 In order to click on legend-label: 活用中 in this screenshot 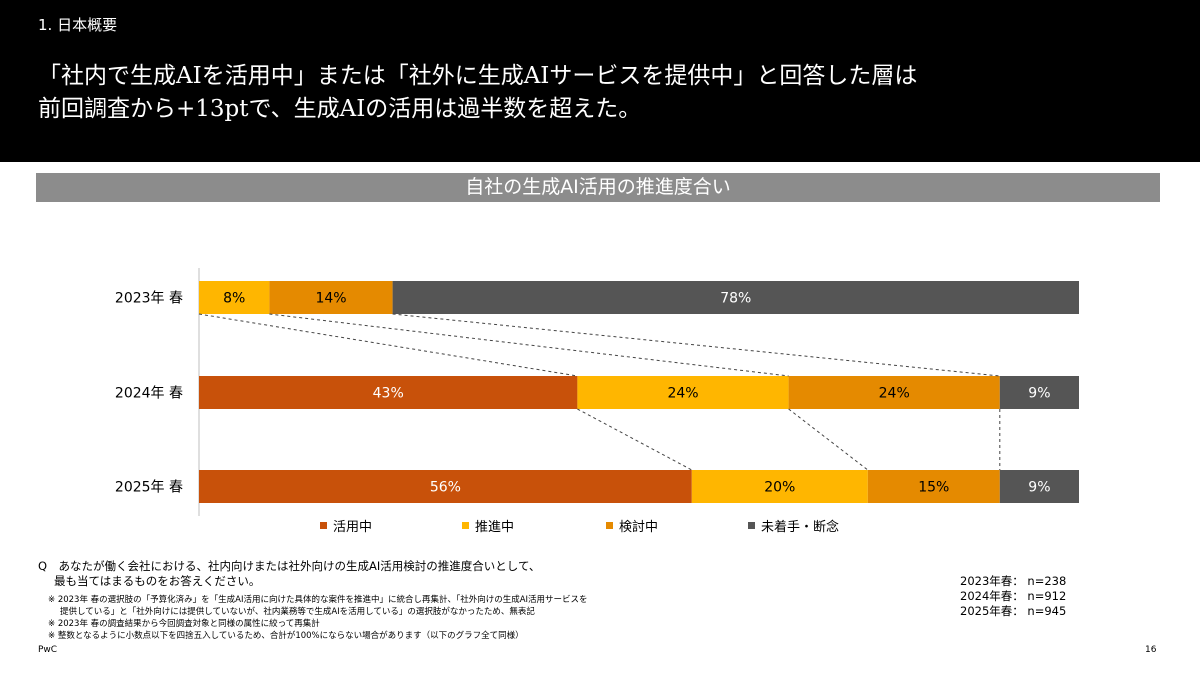, I will do `click(353, 527)`.